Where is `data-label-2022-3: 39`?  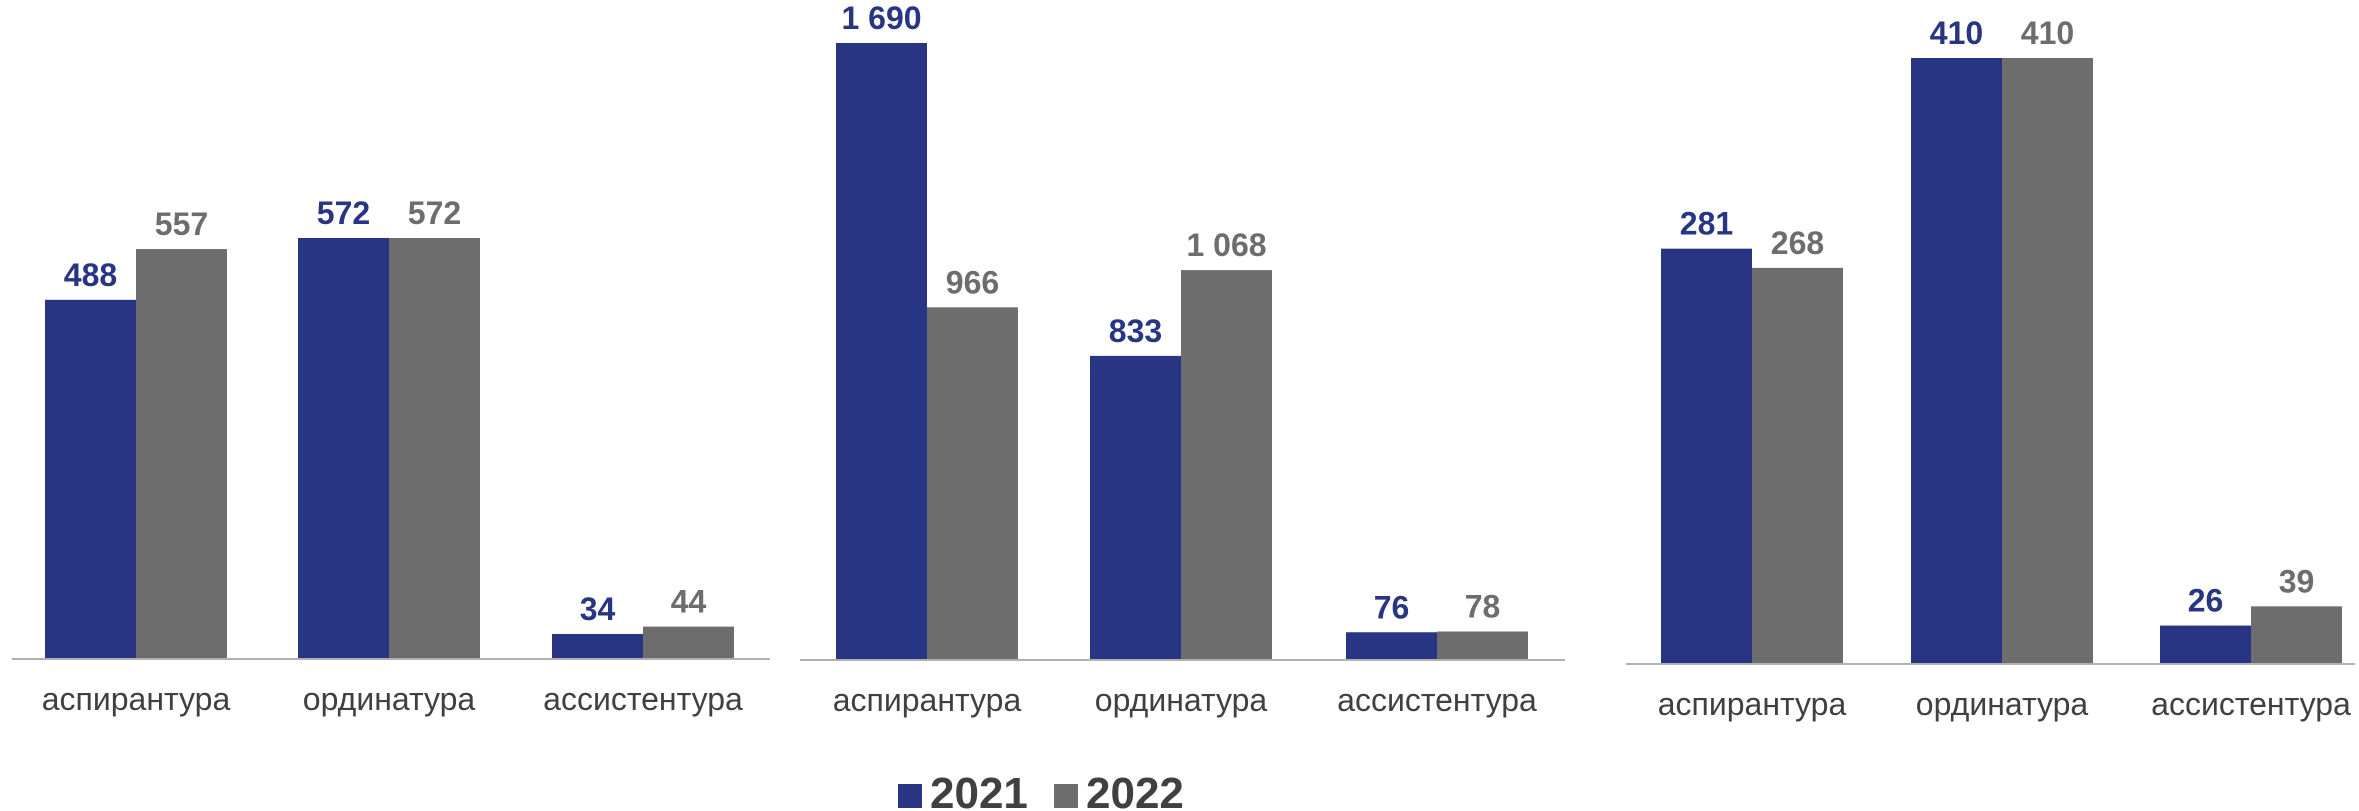
data-label-2022-3: 39 is located at coordinates (2297, 581).